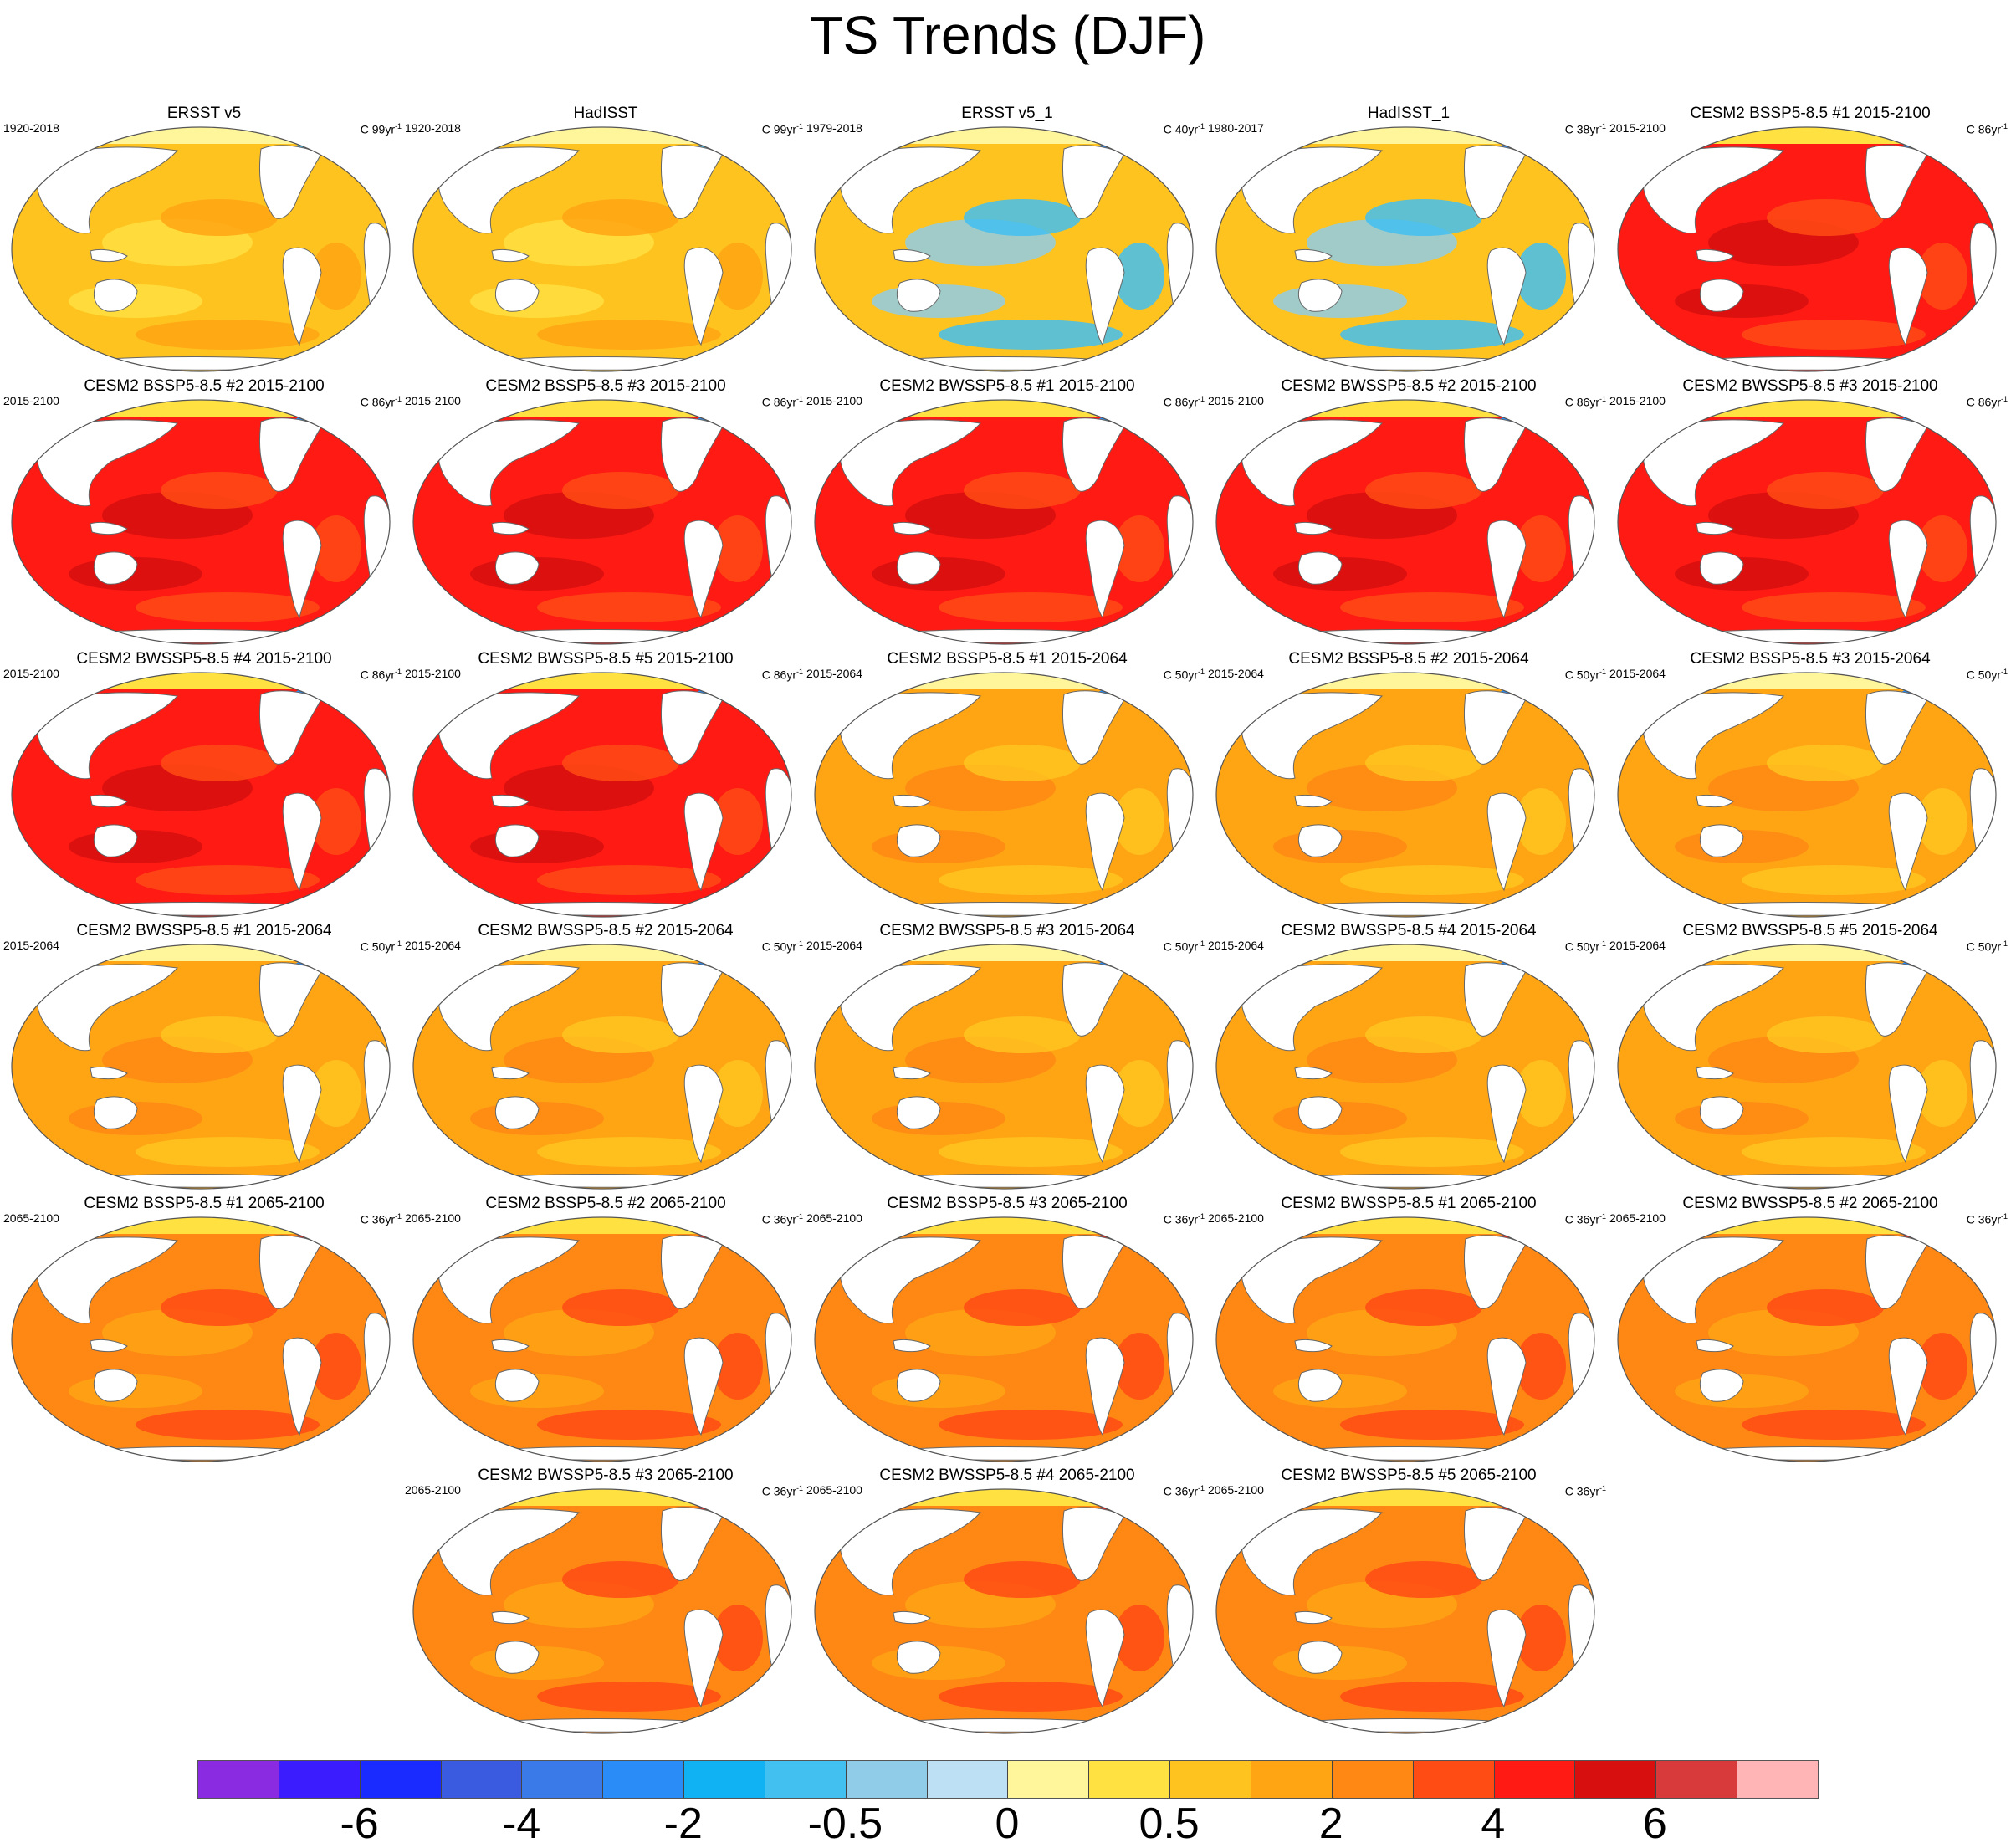 Image resolution: width=2016 pixels, height=1848 pixels. I want to click on colorbar-tick-label: 4, so click(1493, 1823).